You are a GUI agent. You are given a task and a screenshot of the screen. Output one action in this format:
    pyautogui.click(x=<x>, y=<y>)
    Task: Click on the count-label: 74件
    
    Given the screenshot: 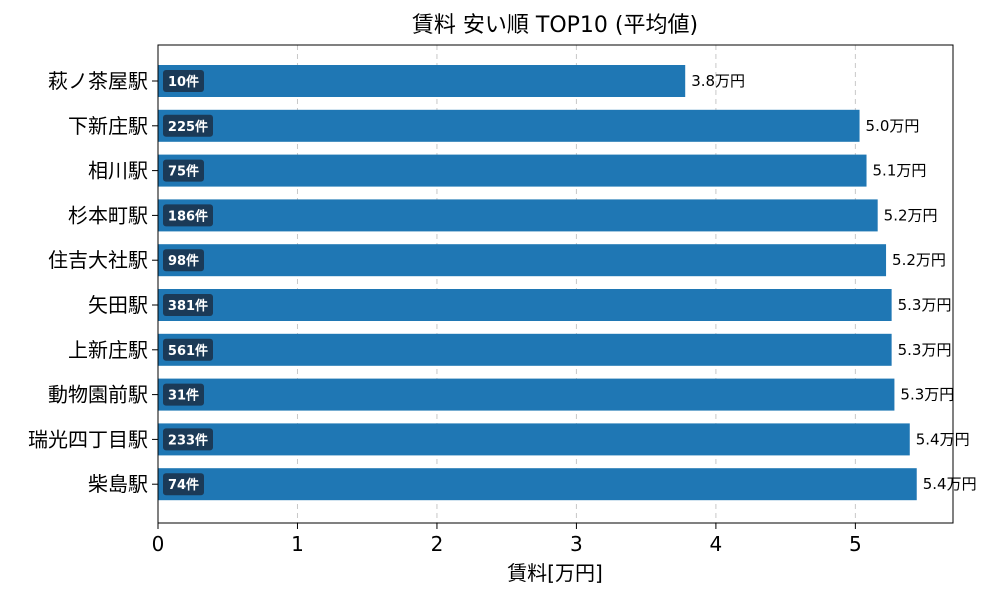 What is the action you would take?
    pyautogui.click(x=183, y=485)
    